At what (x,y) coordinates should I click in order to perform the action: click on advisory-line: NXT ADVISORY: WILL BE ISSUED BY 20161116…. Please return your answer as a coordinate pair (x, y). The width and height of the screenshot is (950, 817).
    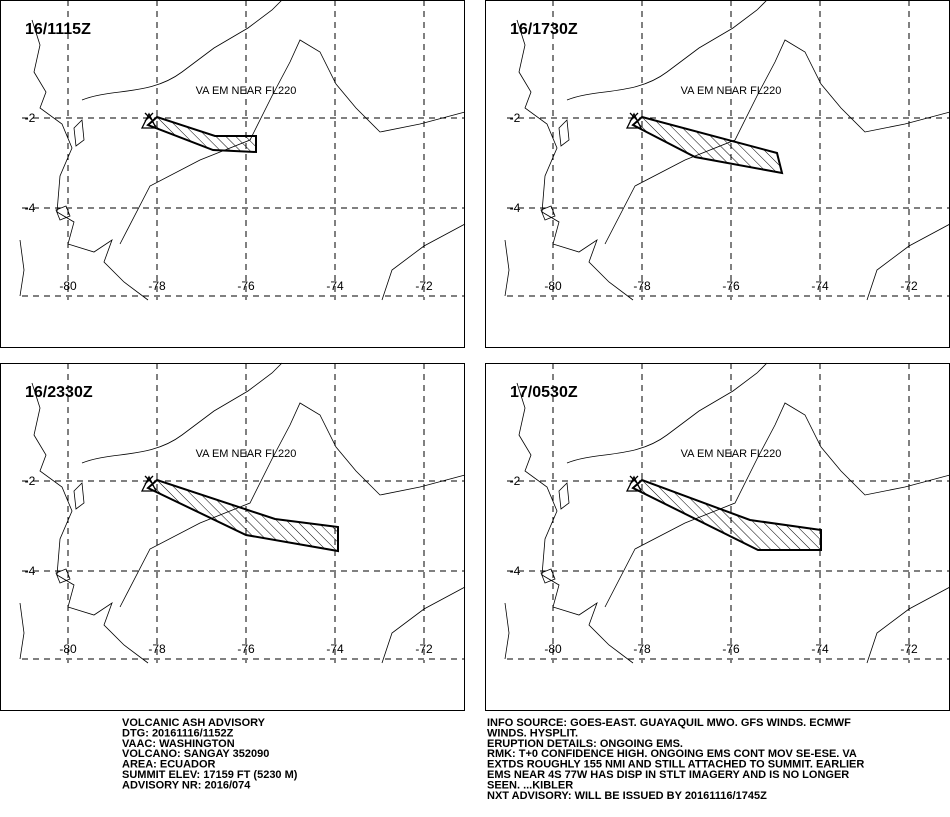
    Looking at the image, I should click on (627, 796).